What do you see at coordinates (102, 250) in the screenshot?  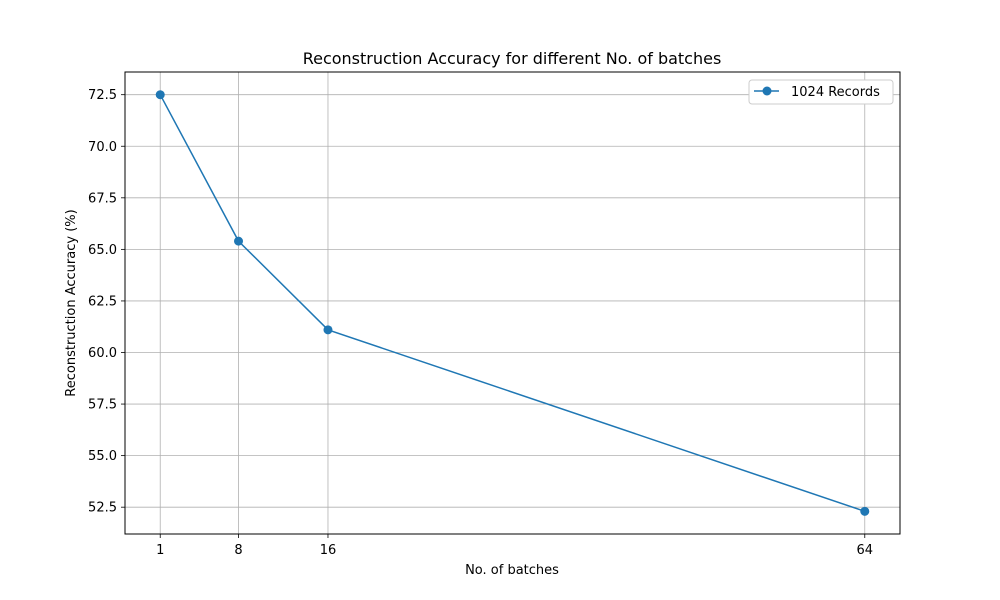 I see `y-tick-label: 65.0` at bounding box center [102, 250].